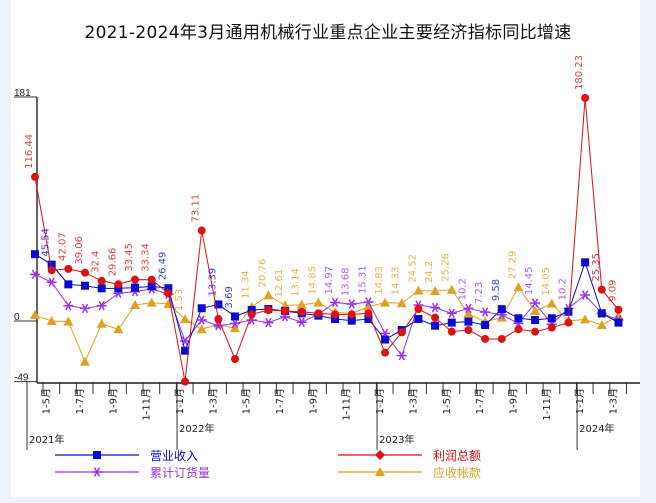 Image resolution: width=656 pixels, height=503 pixels. I want to click on x-tick-label: 1-3月, so click(413, 401).